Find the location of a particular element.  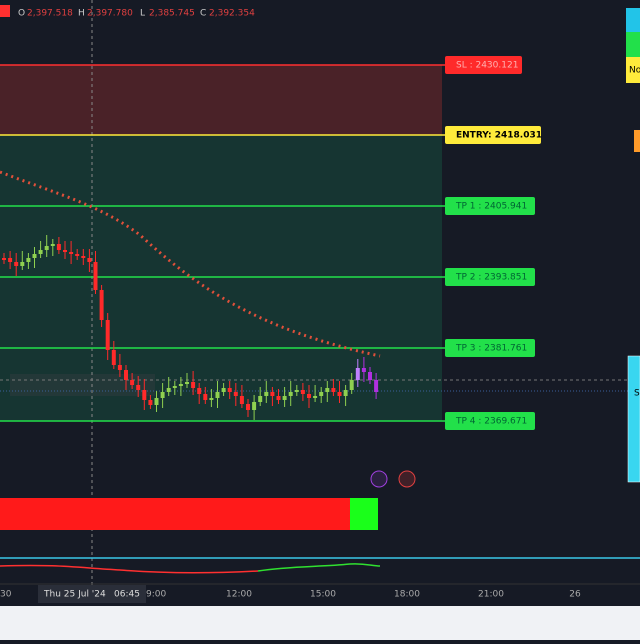

signal-bar-red is located at coordinates (175, 514).